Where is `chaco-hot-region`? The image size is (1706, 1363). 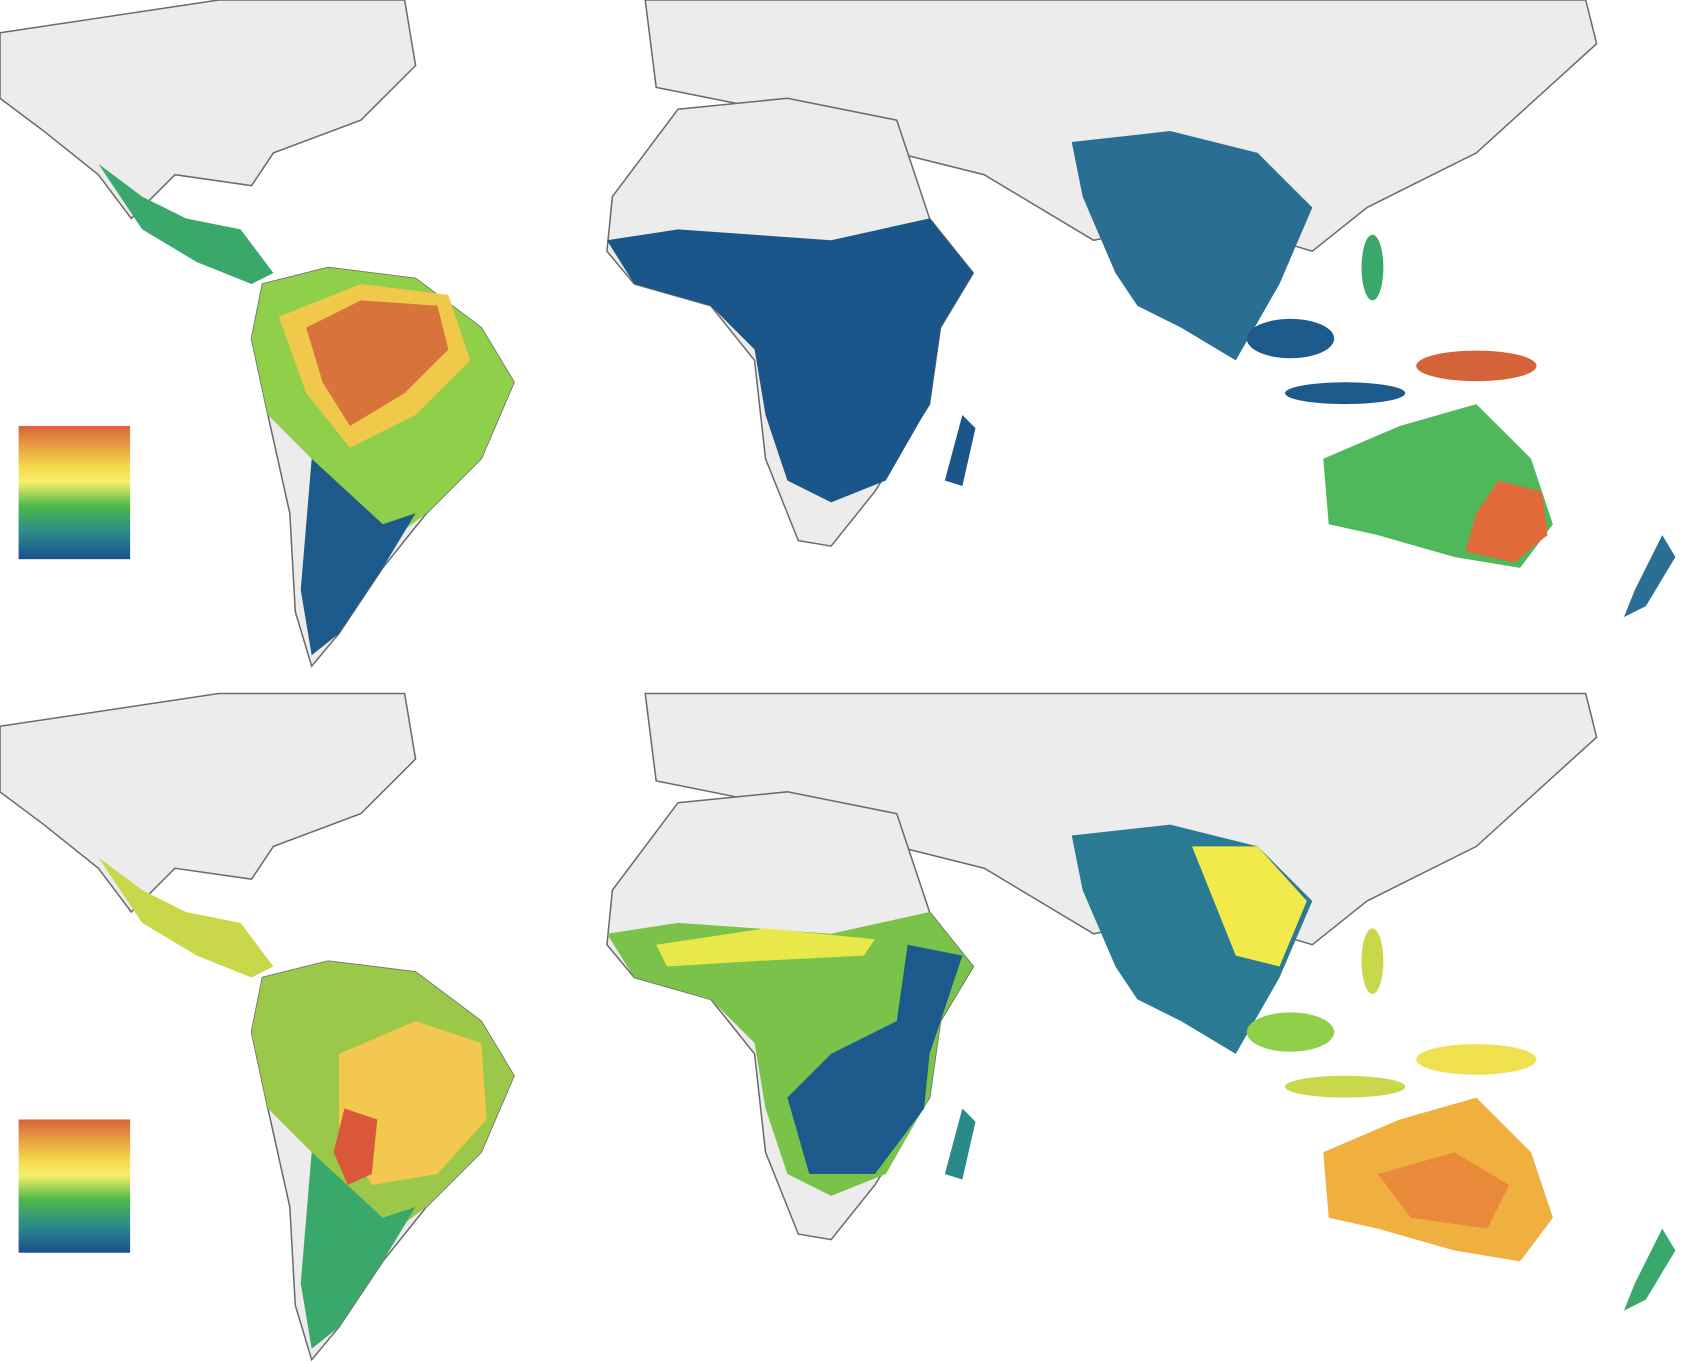
chaco-hot-region is located at coordinates (355, 1146).